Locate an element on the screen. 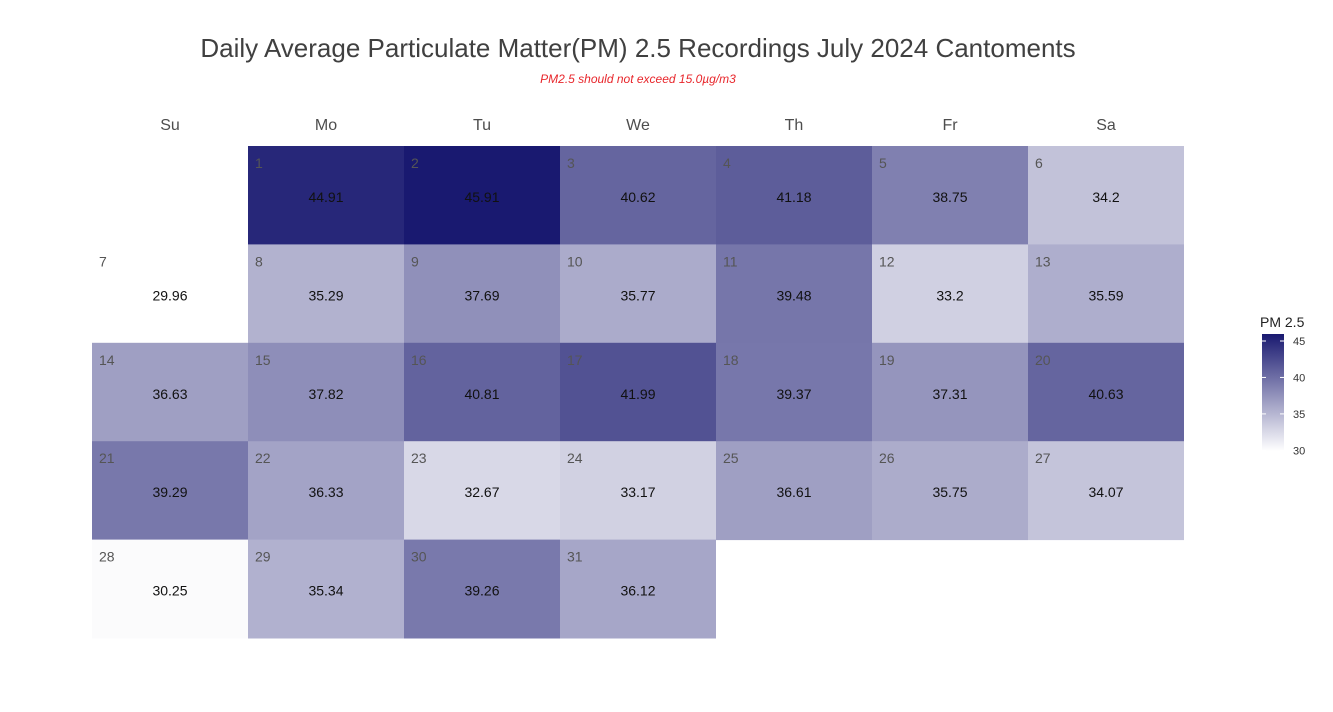 Image resolution: width=1333 pixels, height=712 pixels. day-number: 7 is located at coordinates (103, 261).